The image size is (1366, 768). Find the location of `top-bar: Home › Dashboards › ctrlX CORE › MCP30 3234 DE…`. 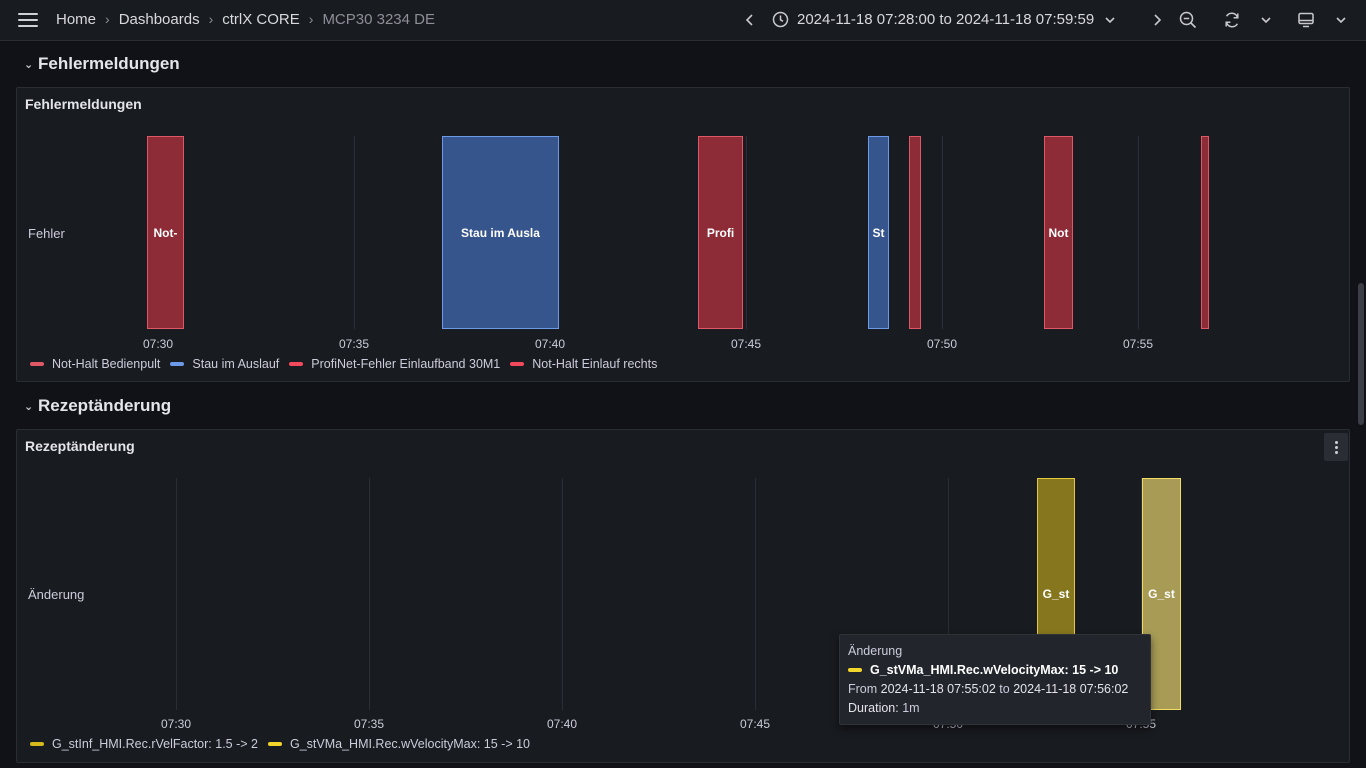

top-bar: Home › Dashboards › ctrlX CORE › MCP30 3234 DE… is located at coordinates (683, 20).